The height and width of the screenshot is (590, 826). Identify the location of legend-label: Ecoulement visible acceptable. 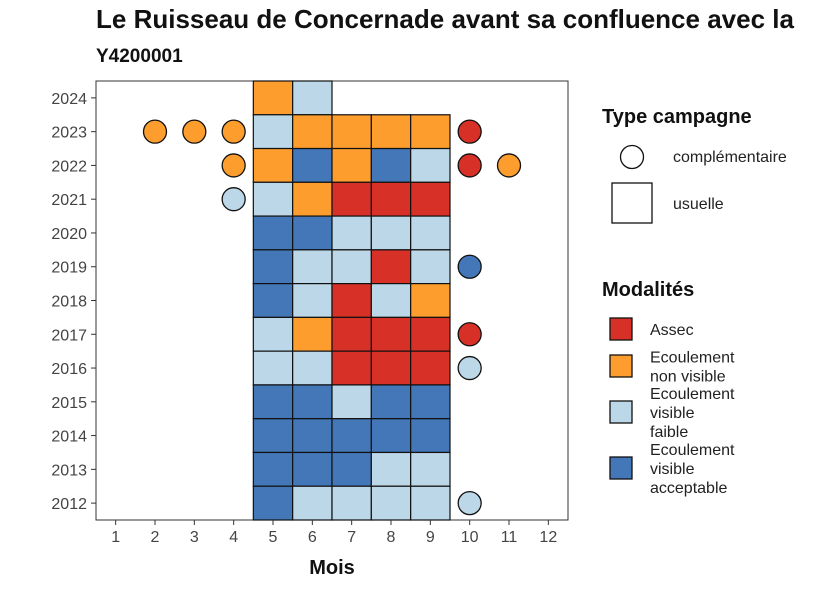
(692, 469).